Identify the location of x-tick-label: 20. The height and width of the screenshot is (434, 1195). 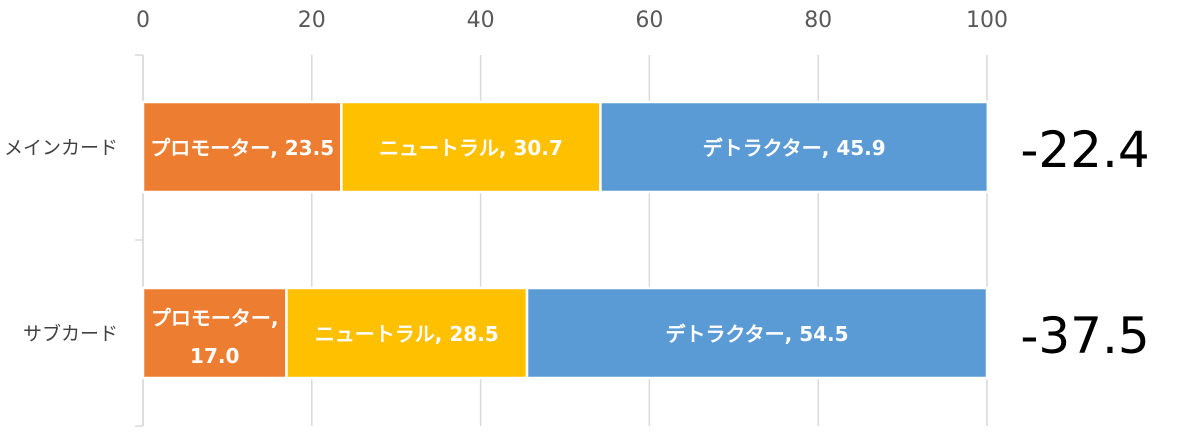
(312, 20).